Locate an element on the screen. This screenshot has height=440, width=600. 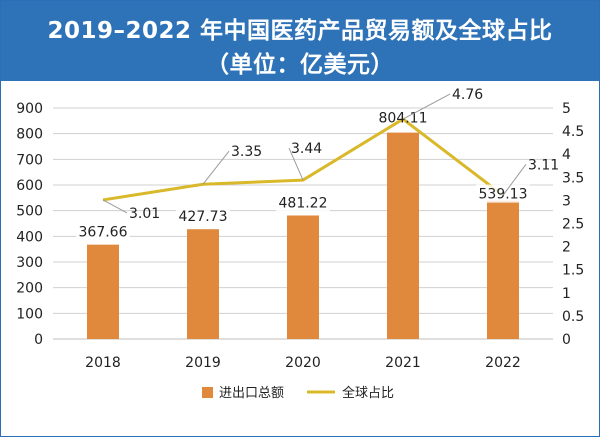
legend-line-label: 全球占比 is located at coordinates (368, 393).